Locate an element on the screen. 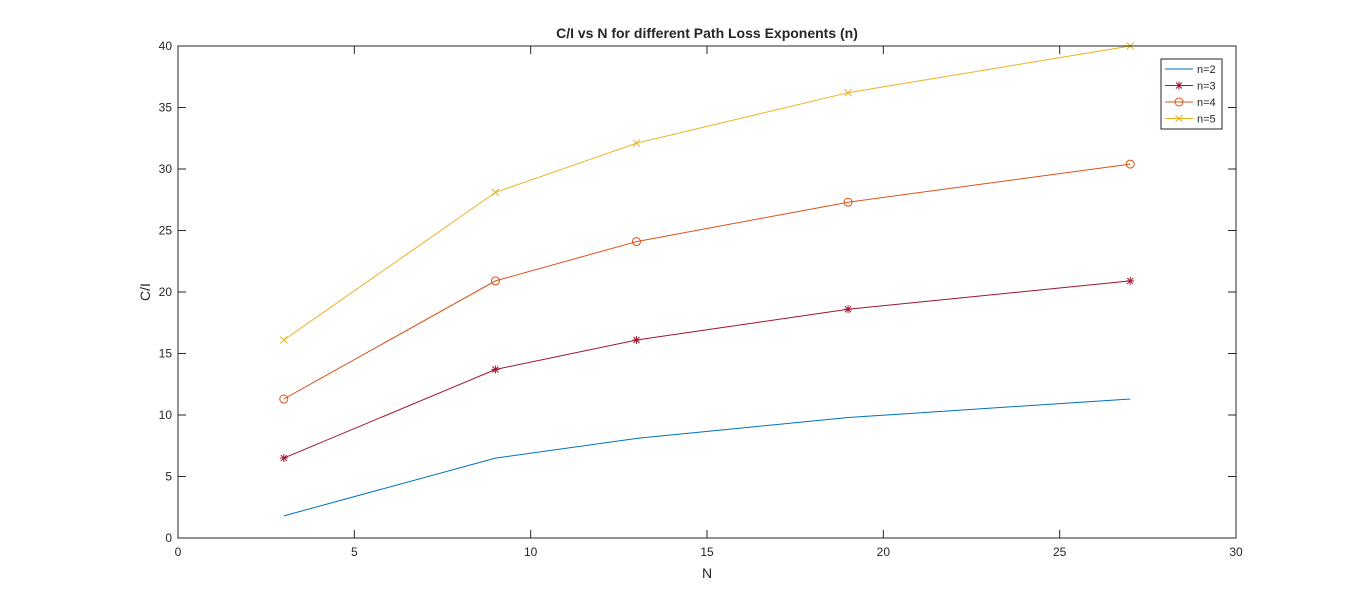 Image resolution: width=1366 pixels, height=604 pixels. y-tick-label: 0 is located at coordinates (168, 538).